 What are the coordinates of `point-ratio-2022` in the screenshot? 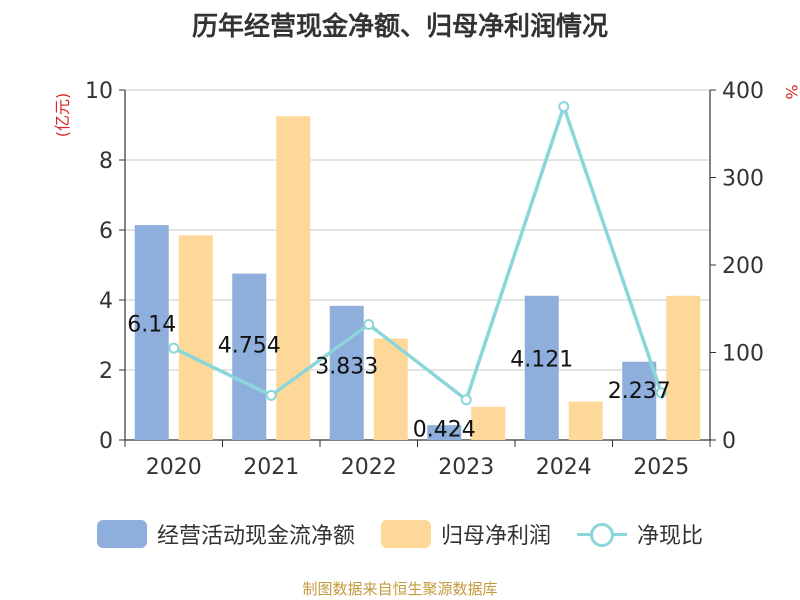 It's located at (369, 324).